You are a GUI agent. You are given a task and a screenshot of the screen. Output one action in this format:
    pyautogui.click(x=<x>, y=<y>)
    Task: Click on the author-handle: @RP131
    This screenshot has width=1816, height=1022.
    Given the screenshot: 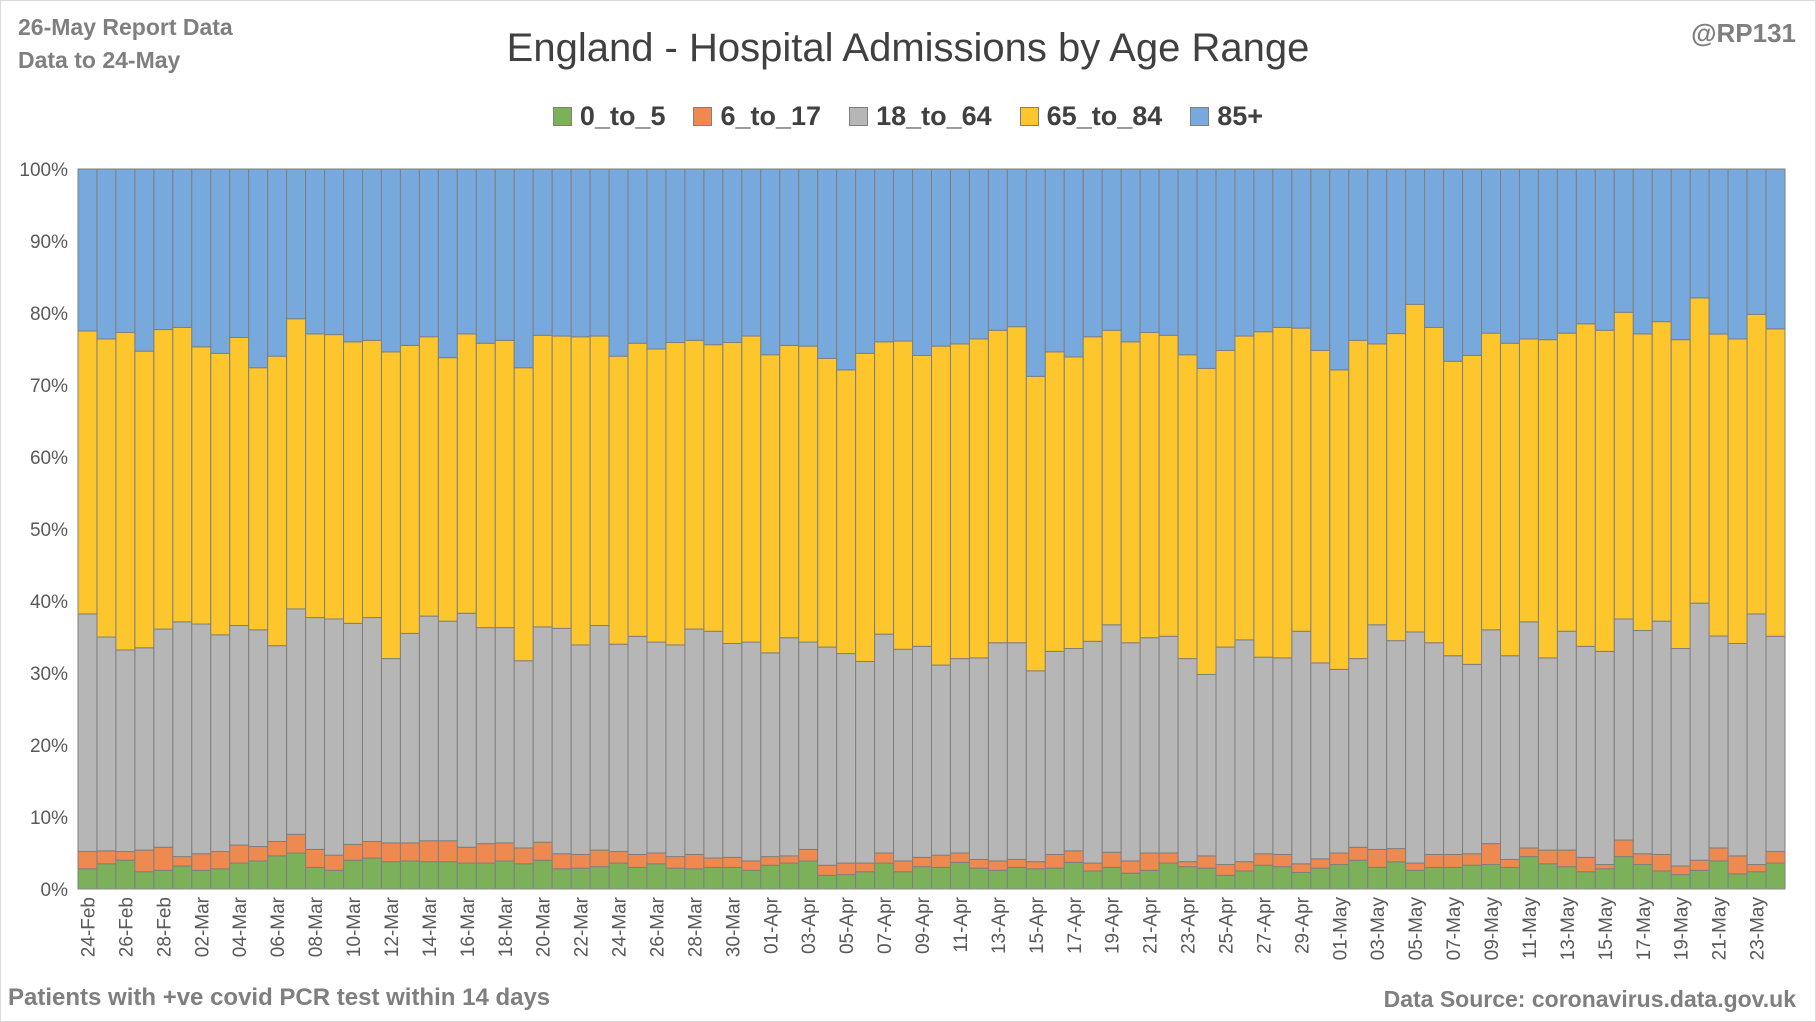 What is the action you would take?
    pyautogui.click(x=1743, y=33)
    